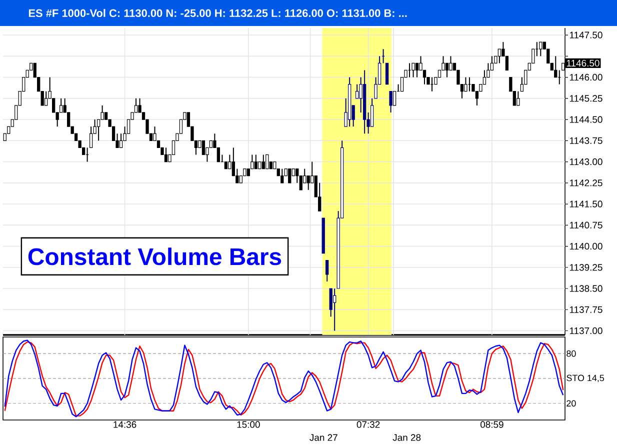 The image size is (617, 447). I want to click on text: Jan 27, so click(324, 437).